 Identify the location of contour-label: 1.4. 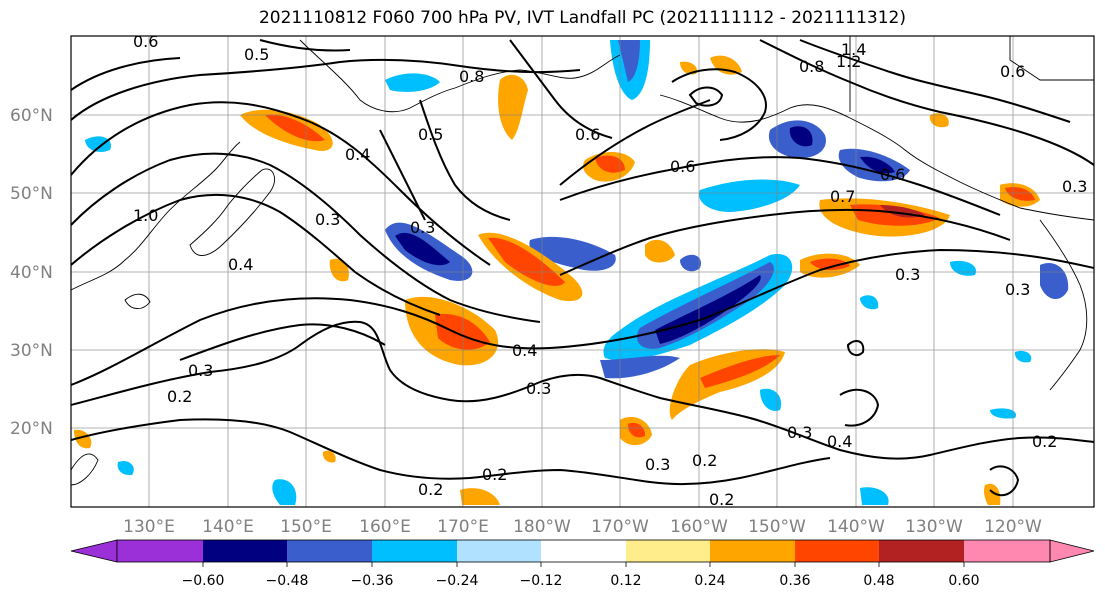
(853, 49).